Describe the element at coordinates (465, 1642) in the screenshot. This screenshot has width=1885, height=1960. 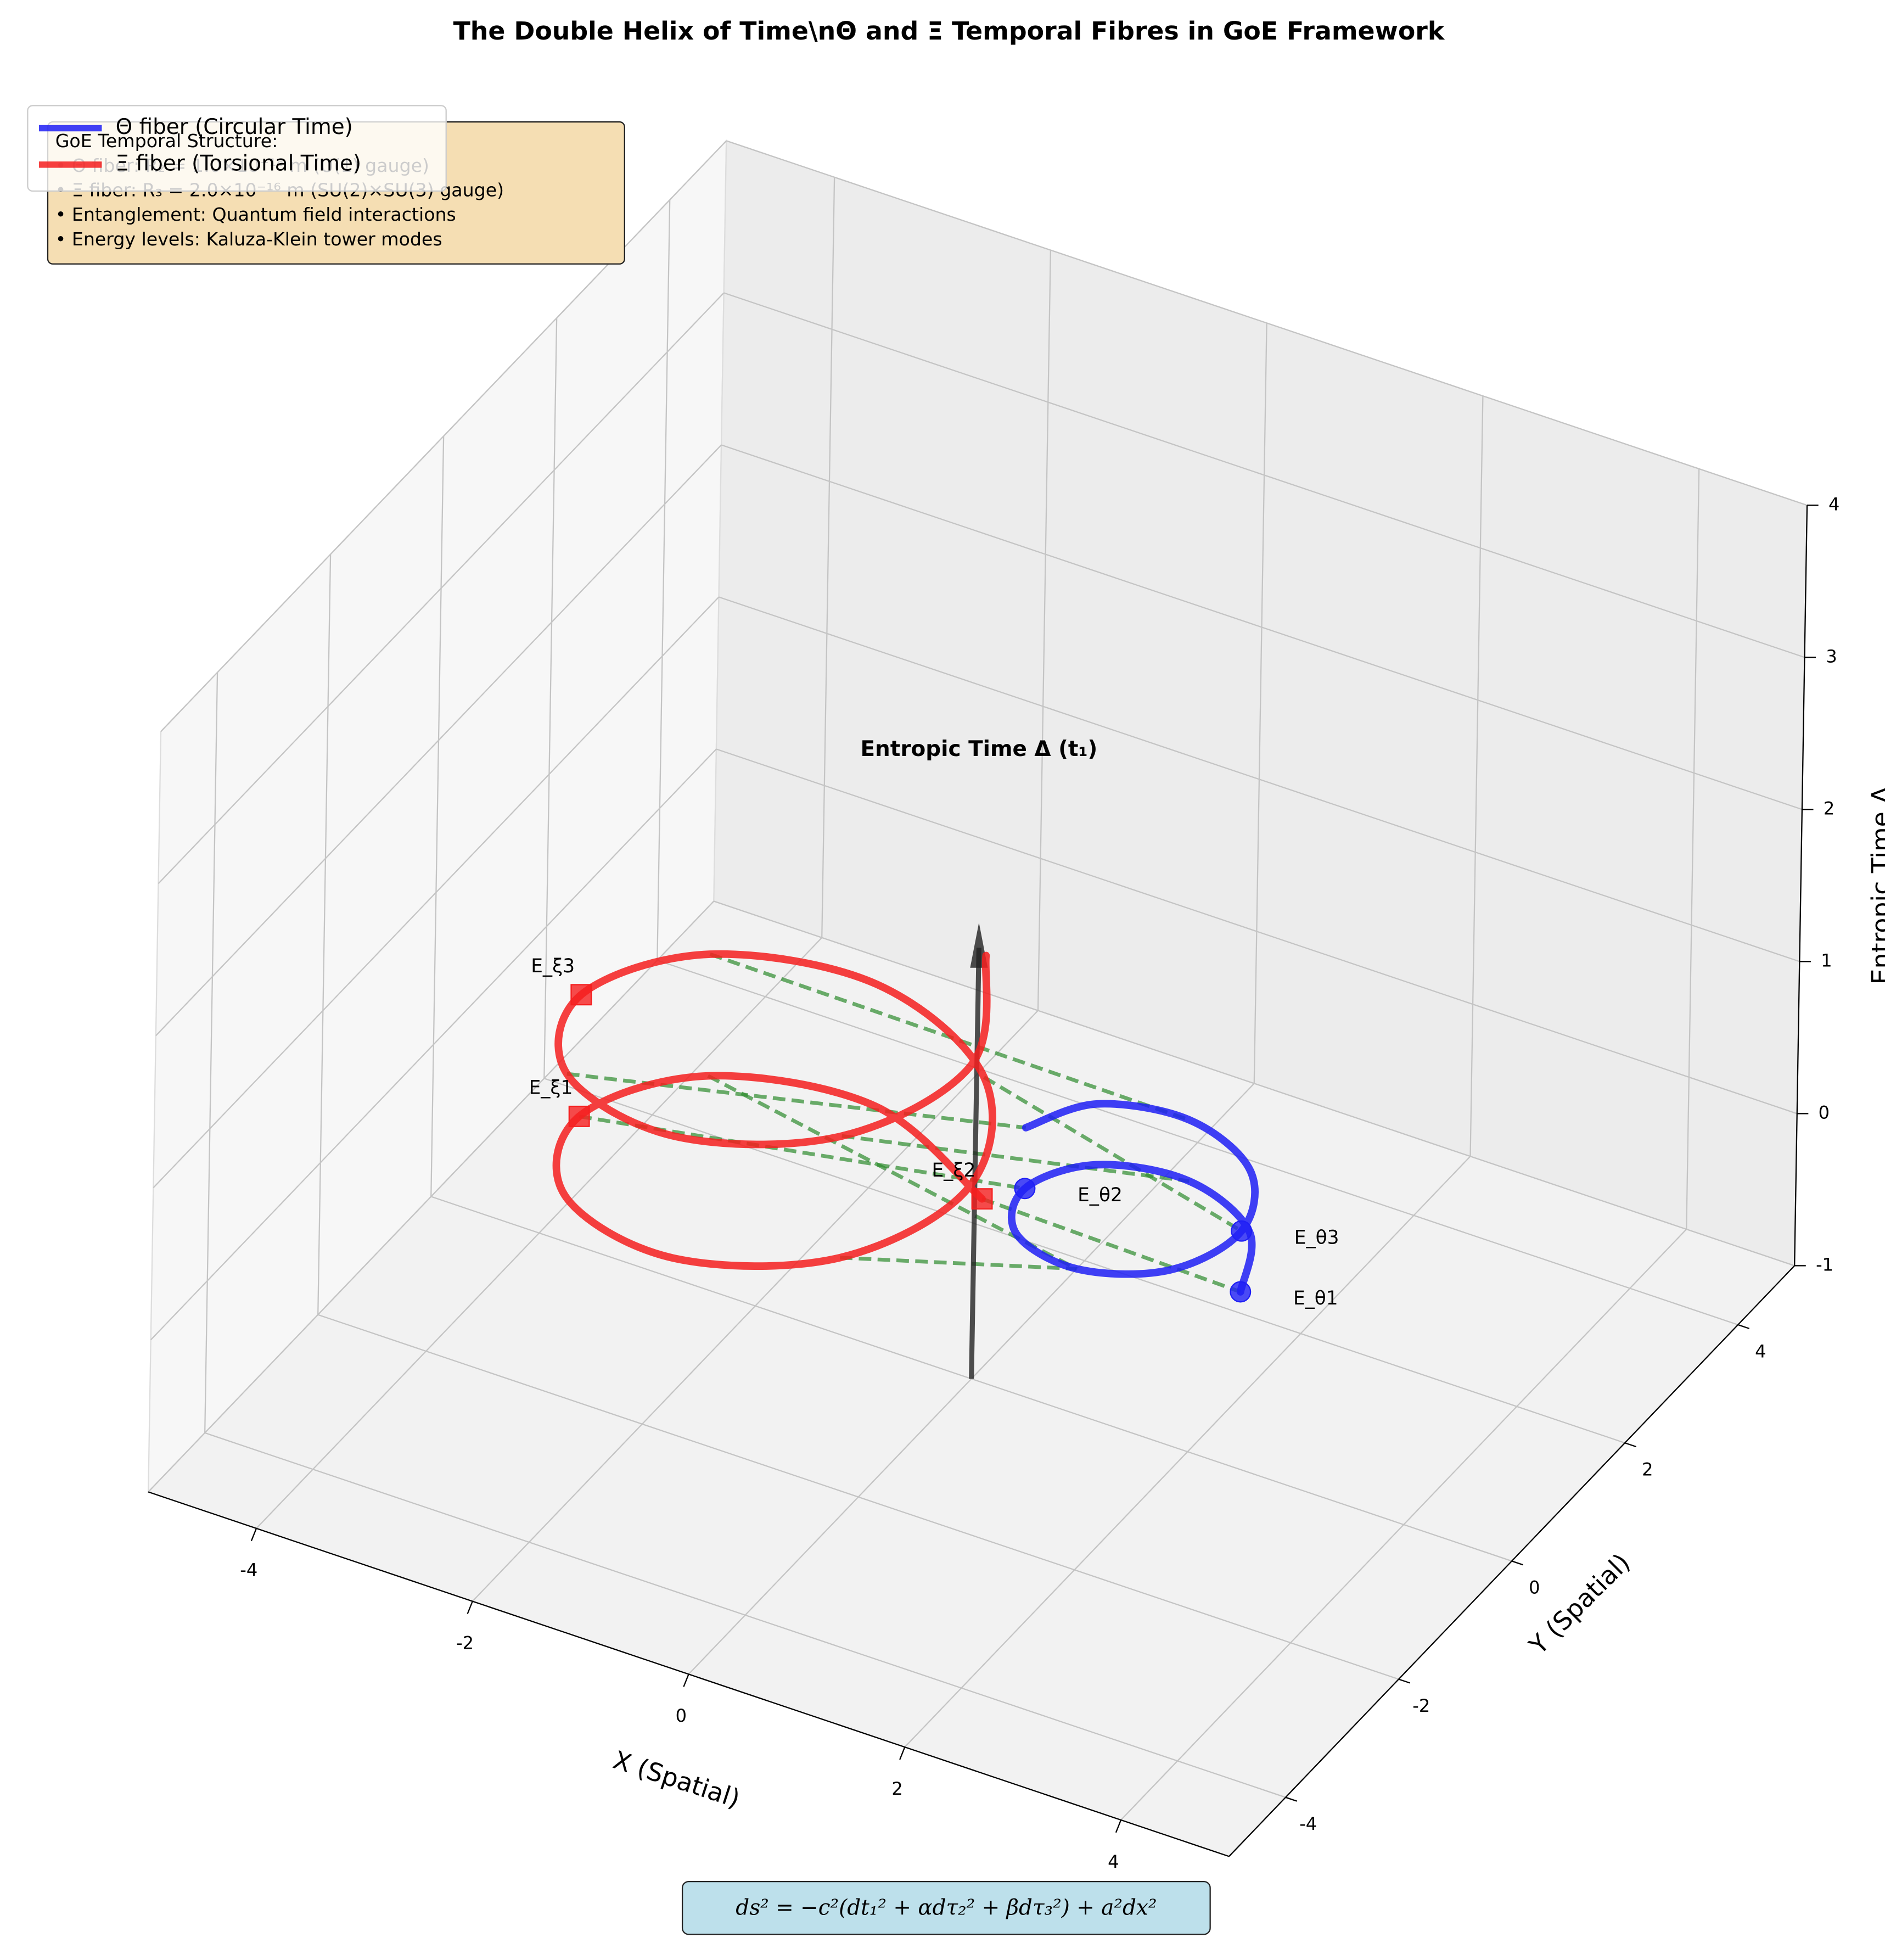
I see `x-tick-label: -2` at that location.